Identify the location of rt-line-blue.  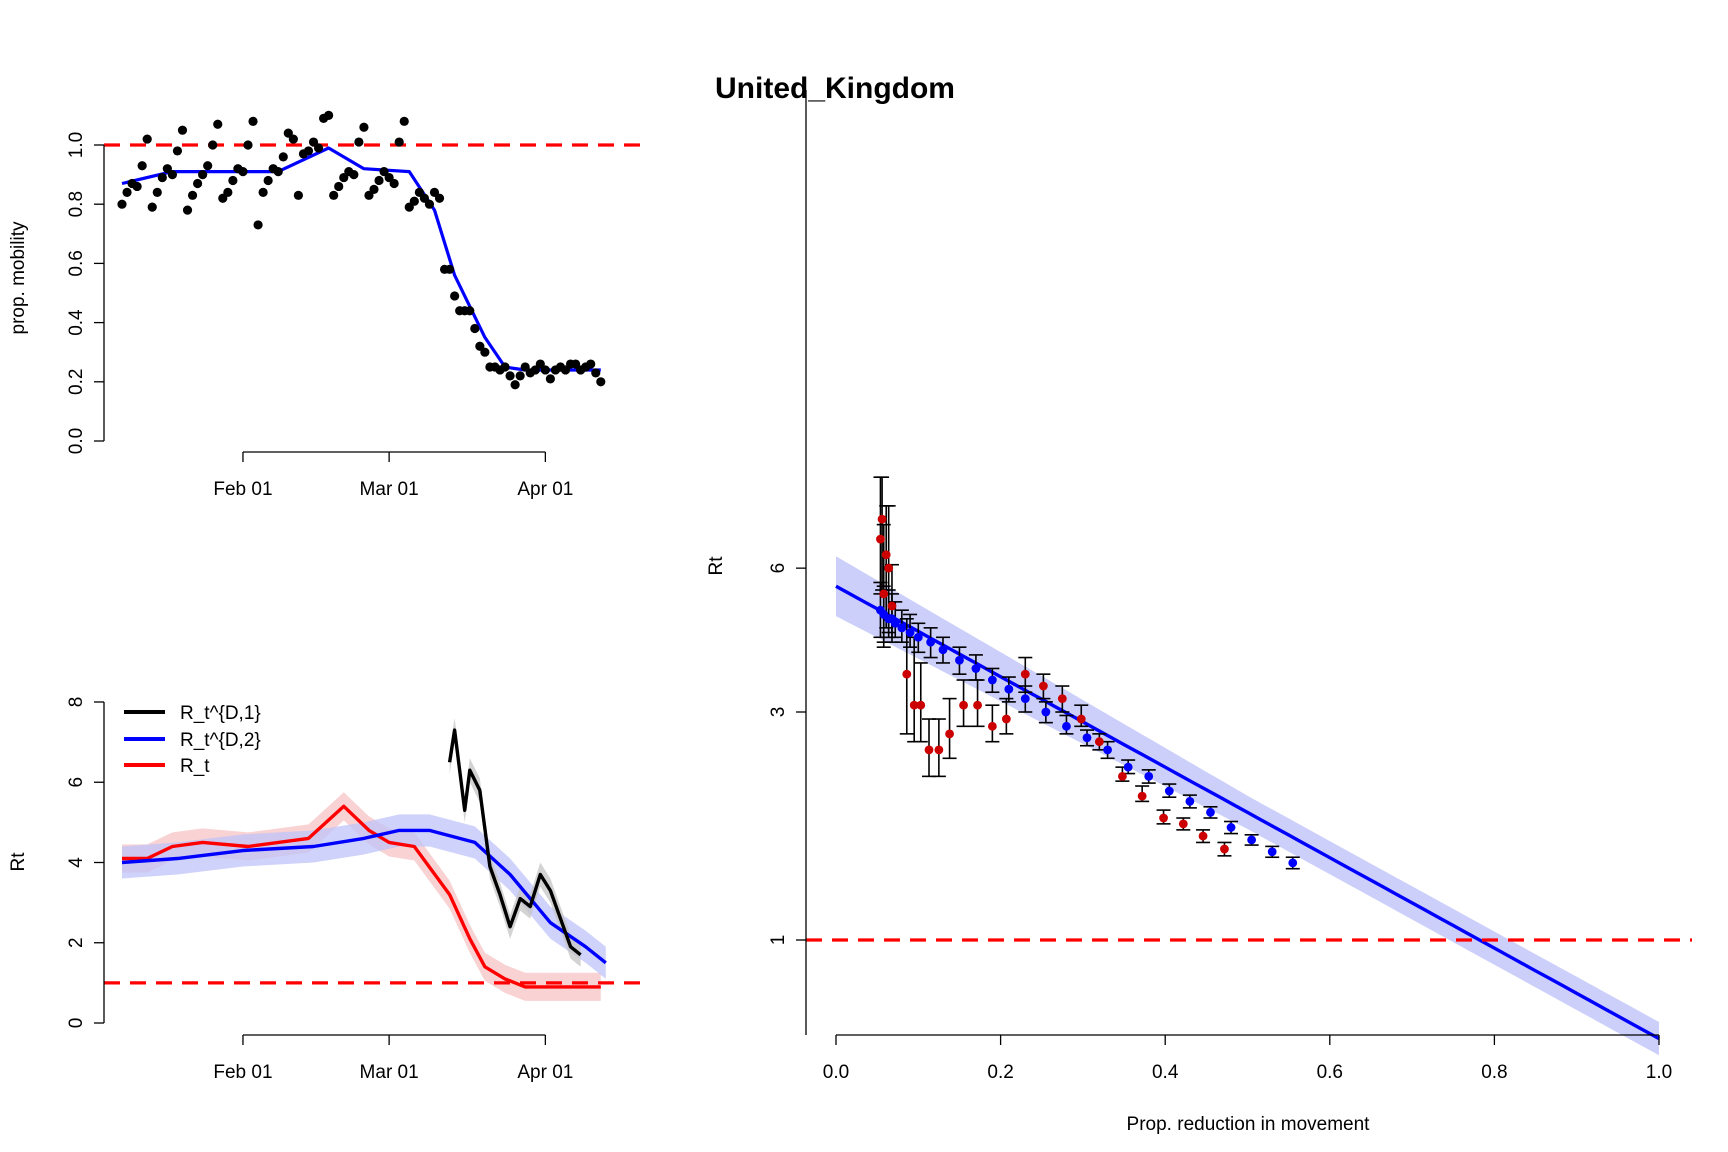
(364, 896).